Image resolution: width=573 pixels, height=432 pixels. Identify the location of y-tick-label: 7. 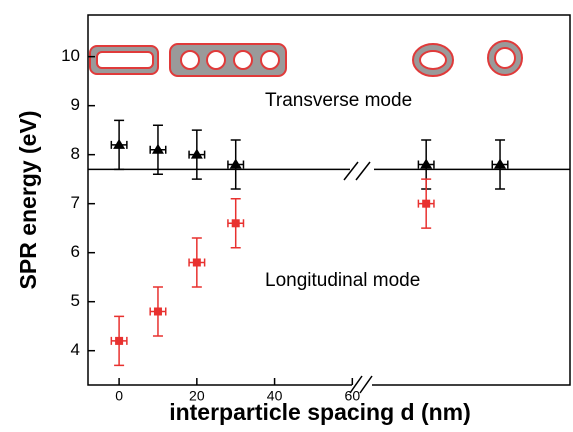
(75, 202).